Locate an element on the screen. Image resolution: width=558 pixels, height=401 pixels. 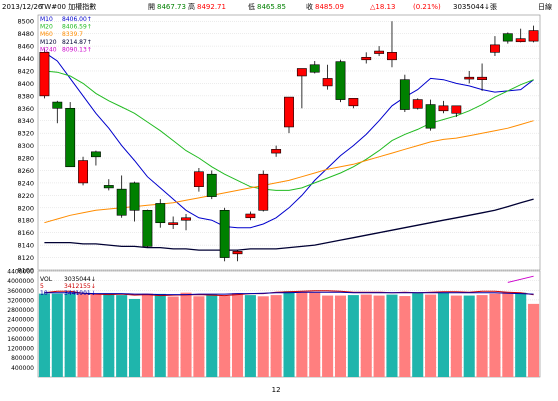
legend-name-vol: VOL is located at coordinates (46, 279).